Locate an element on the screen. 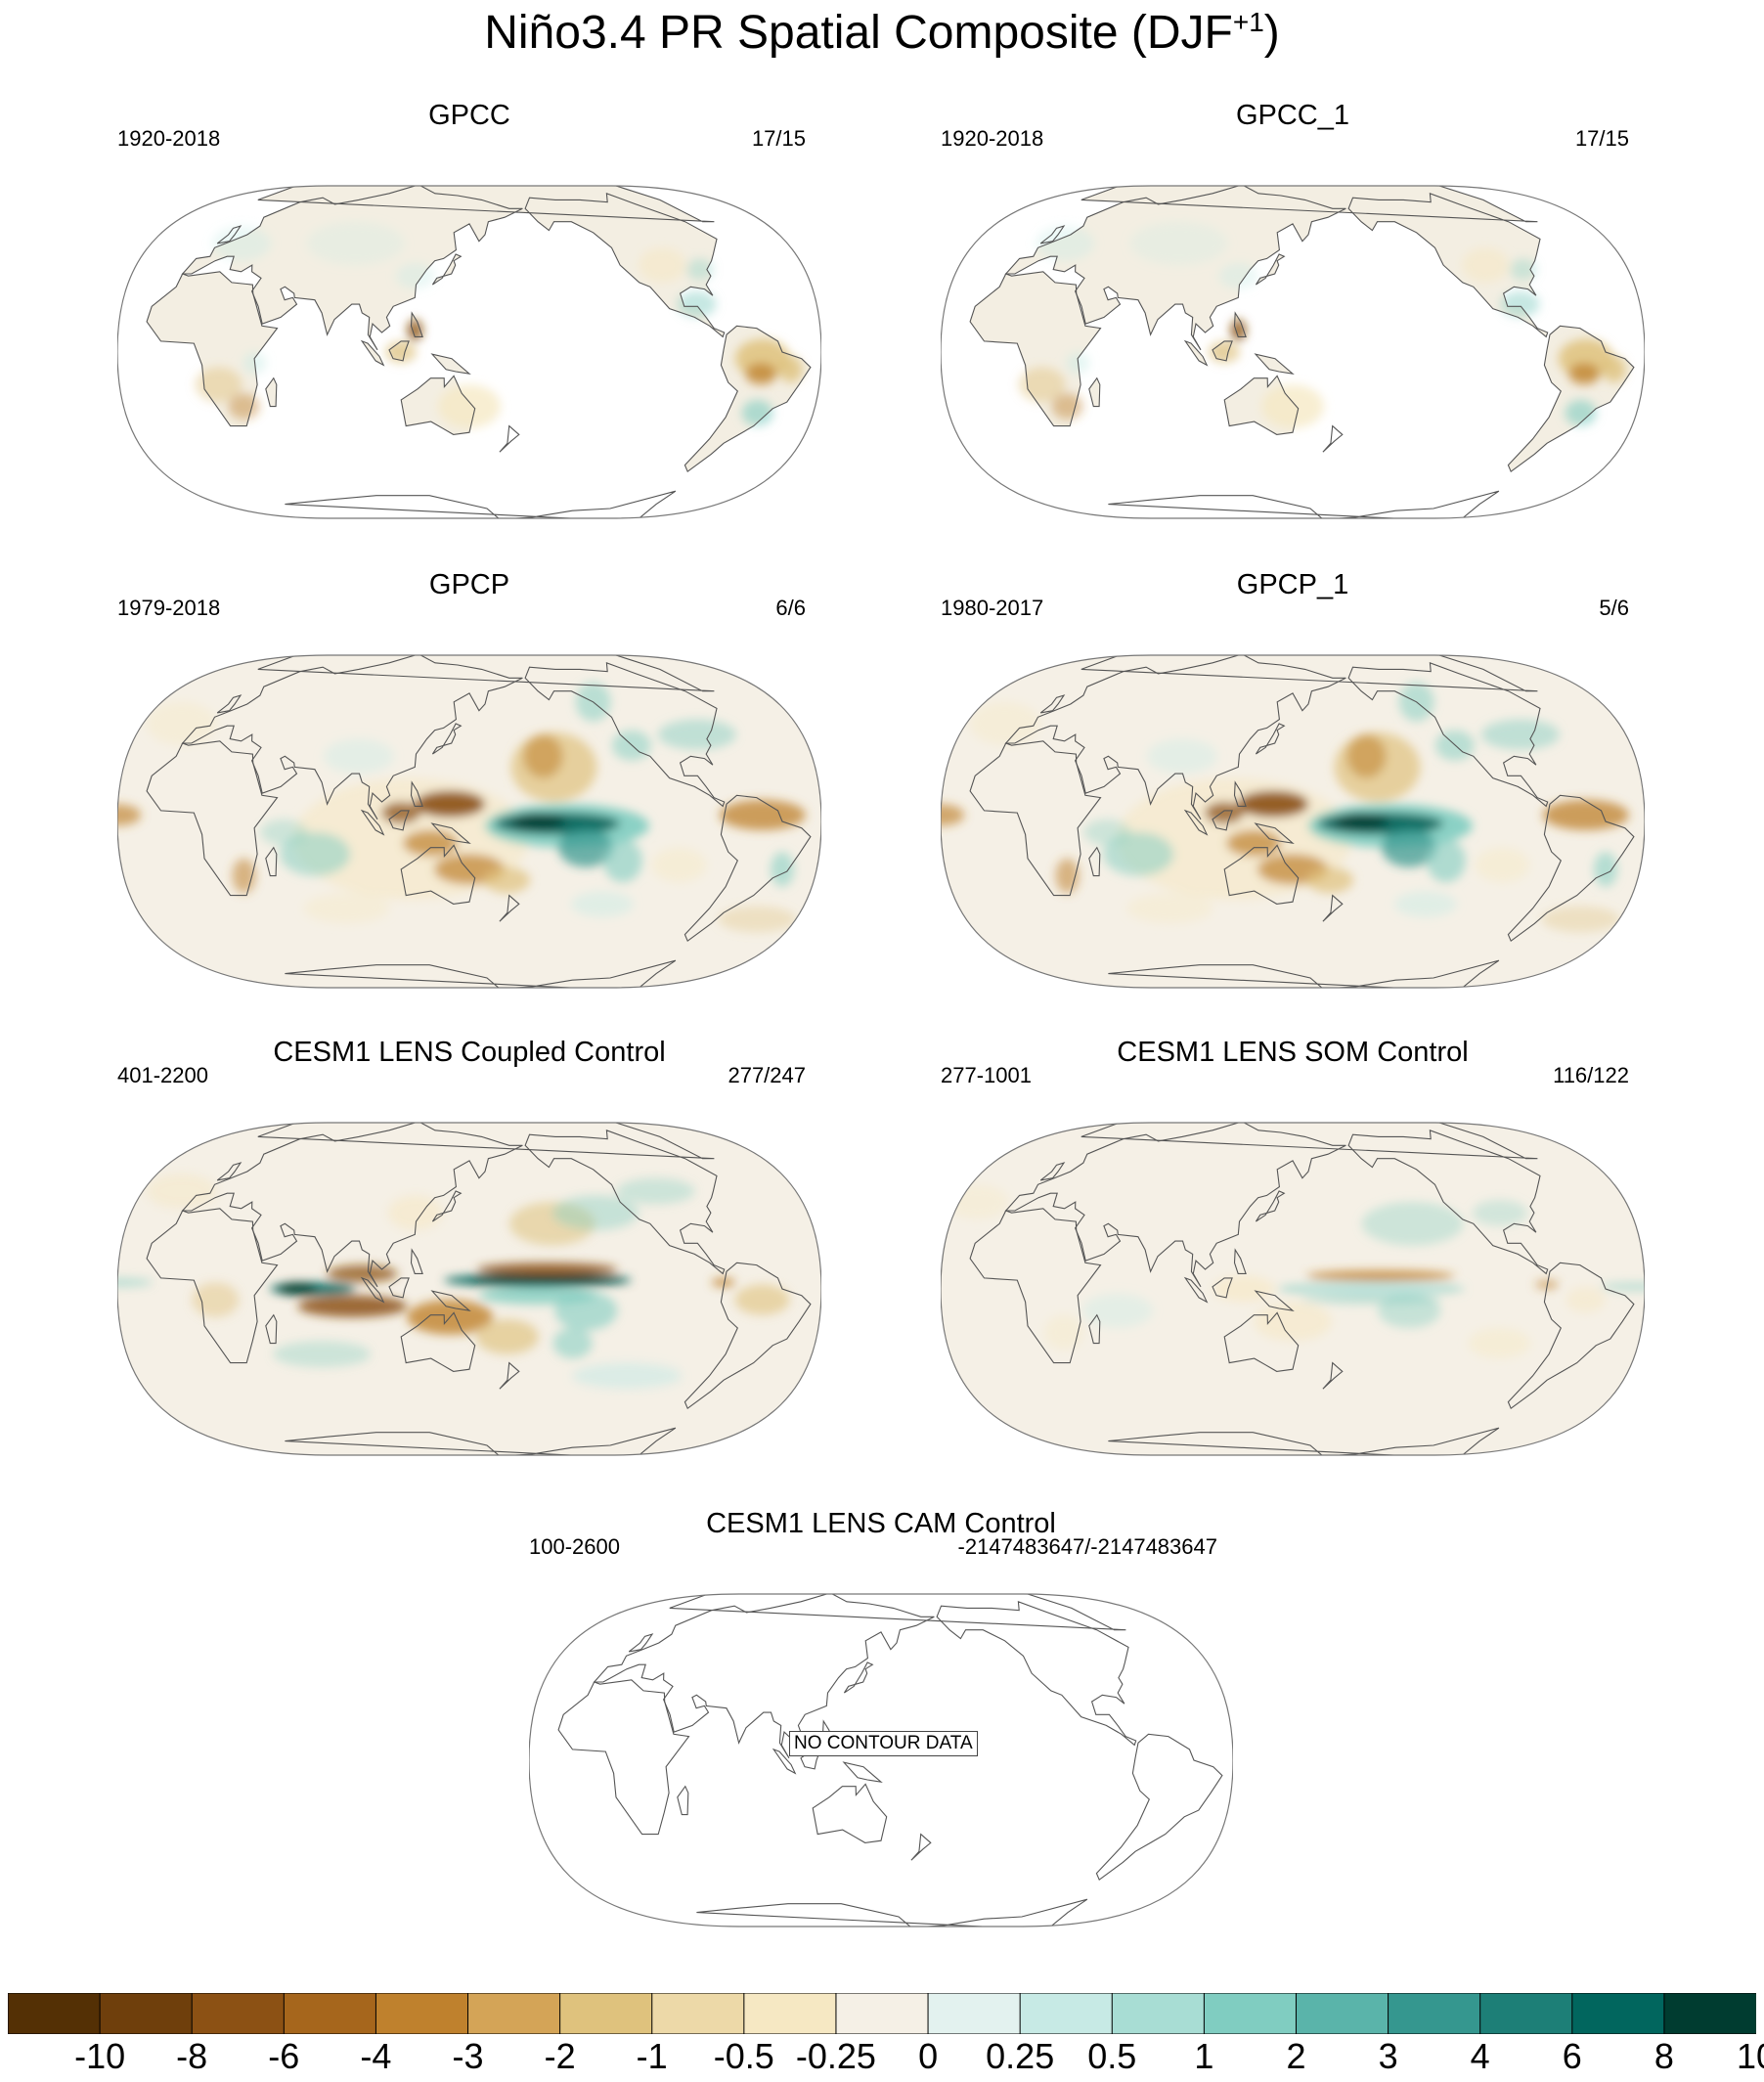 Image resolution: width=1764 pixels, height=2082 pixels. colorbar-tick-label: 0.25 is located at coordinates (1020, 2056).